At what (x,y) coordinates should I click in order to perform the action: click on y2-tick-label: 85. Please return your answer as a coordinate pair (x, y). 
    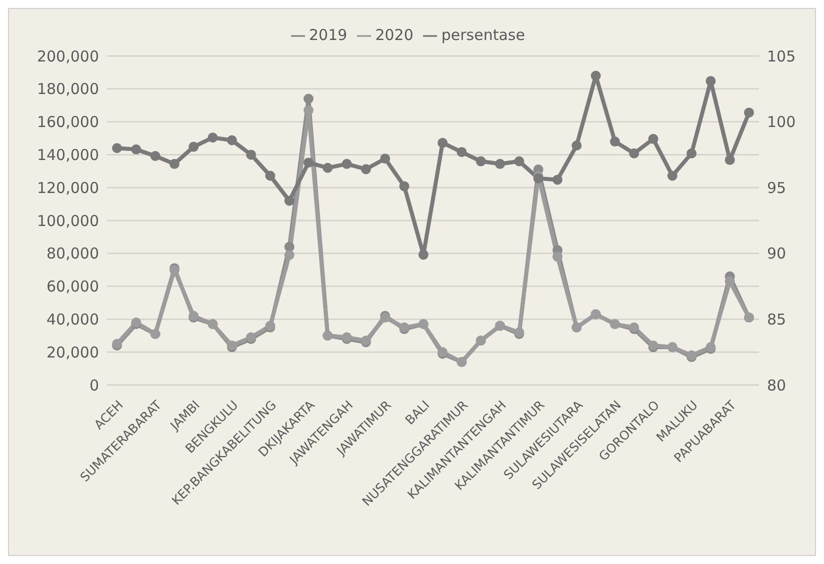
    Looking at the image, I should click on (776, 319).